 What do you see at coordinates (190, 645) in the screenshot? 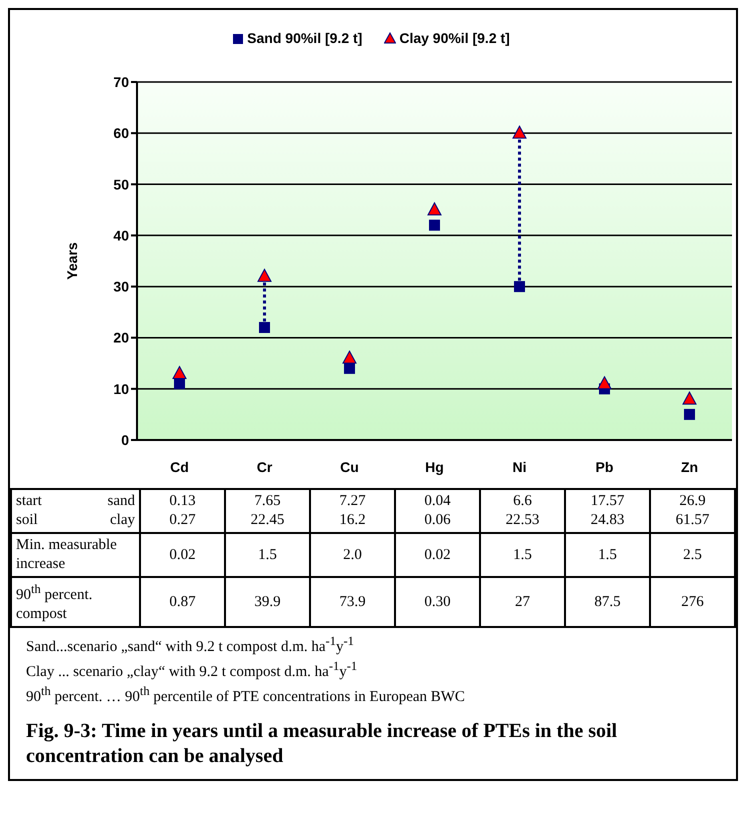
I see `text: Sand...scenario „sand“ with 9.2 t compost d.m. ha$^{-1}$y$^{-1}$` at bounding box center [190, 645].